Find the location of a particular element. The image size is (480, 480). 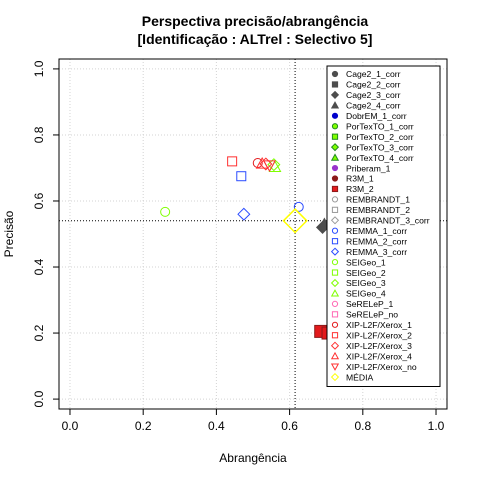

legend-label: SEIGeo_3 is located at coordinates (366, 283).